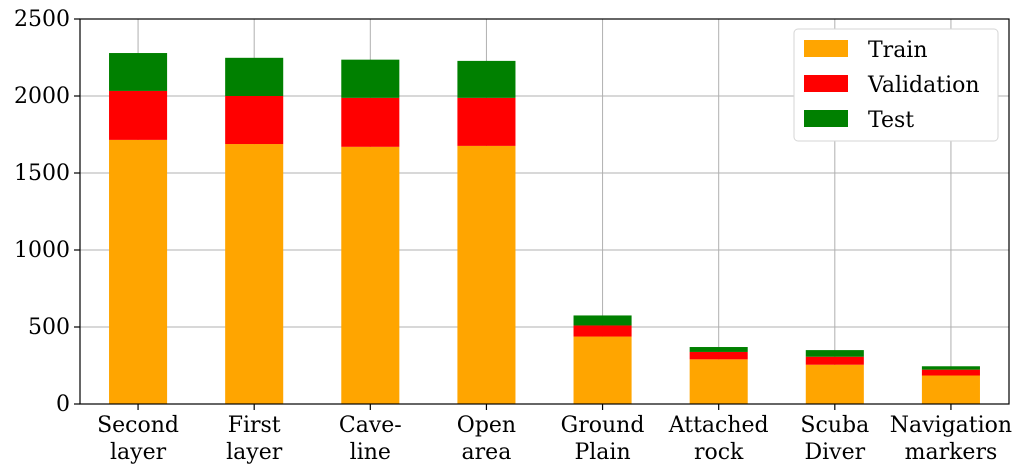 This screenshot has width=1019, height=473. Describe the element at coordinates (891, 120) in the screenshot. I see `legend-label-test: Test` at that location.